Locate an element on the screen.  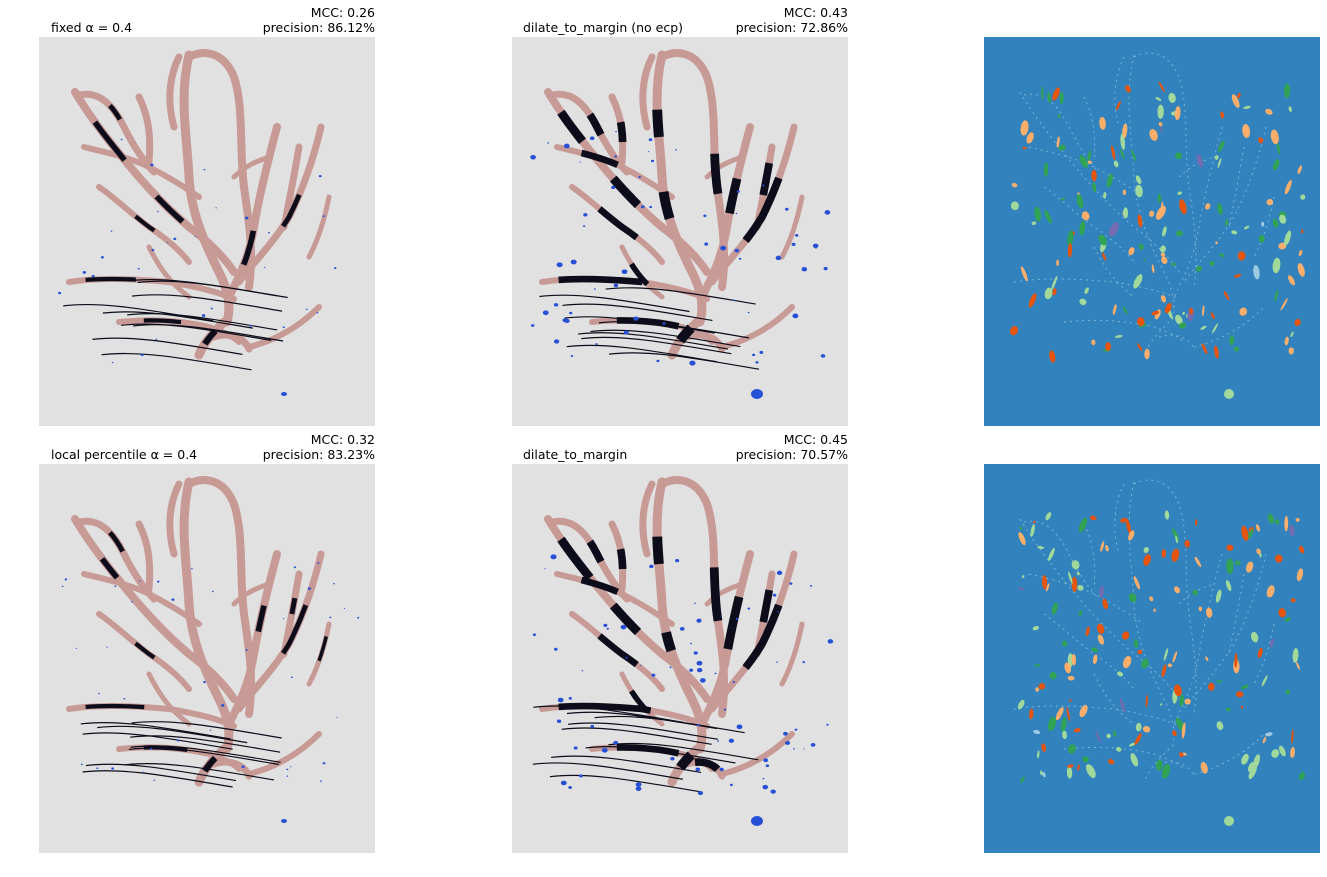
blob-region is located at coordinates (284, 821).